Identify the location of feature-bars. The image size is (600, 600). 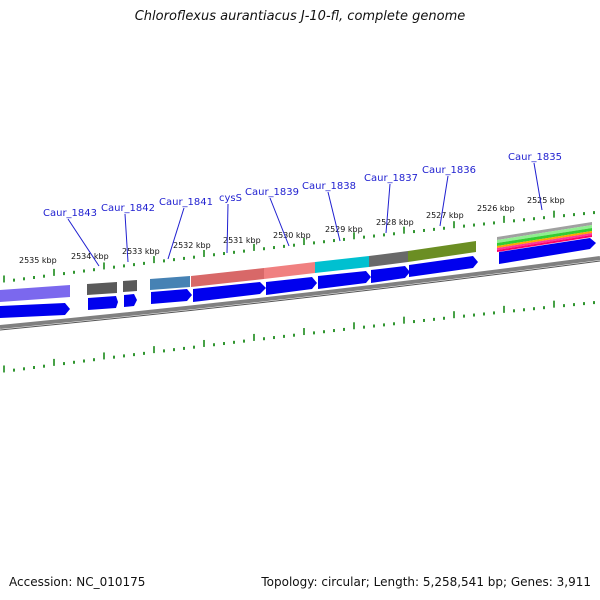
(296, 262).